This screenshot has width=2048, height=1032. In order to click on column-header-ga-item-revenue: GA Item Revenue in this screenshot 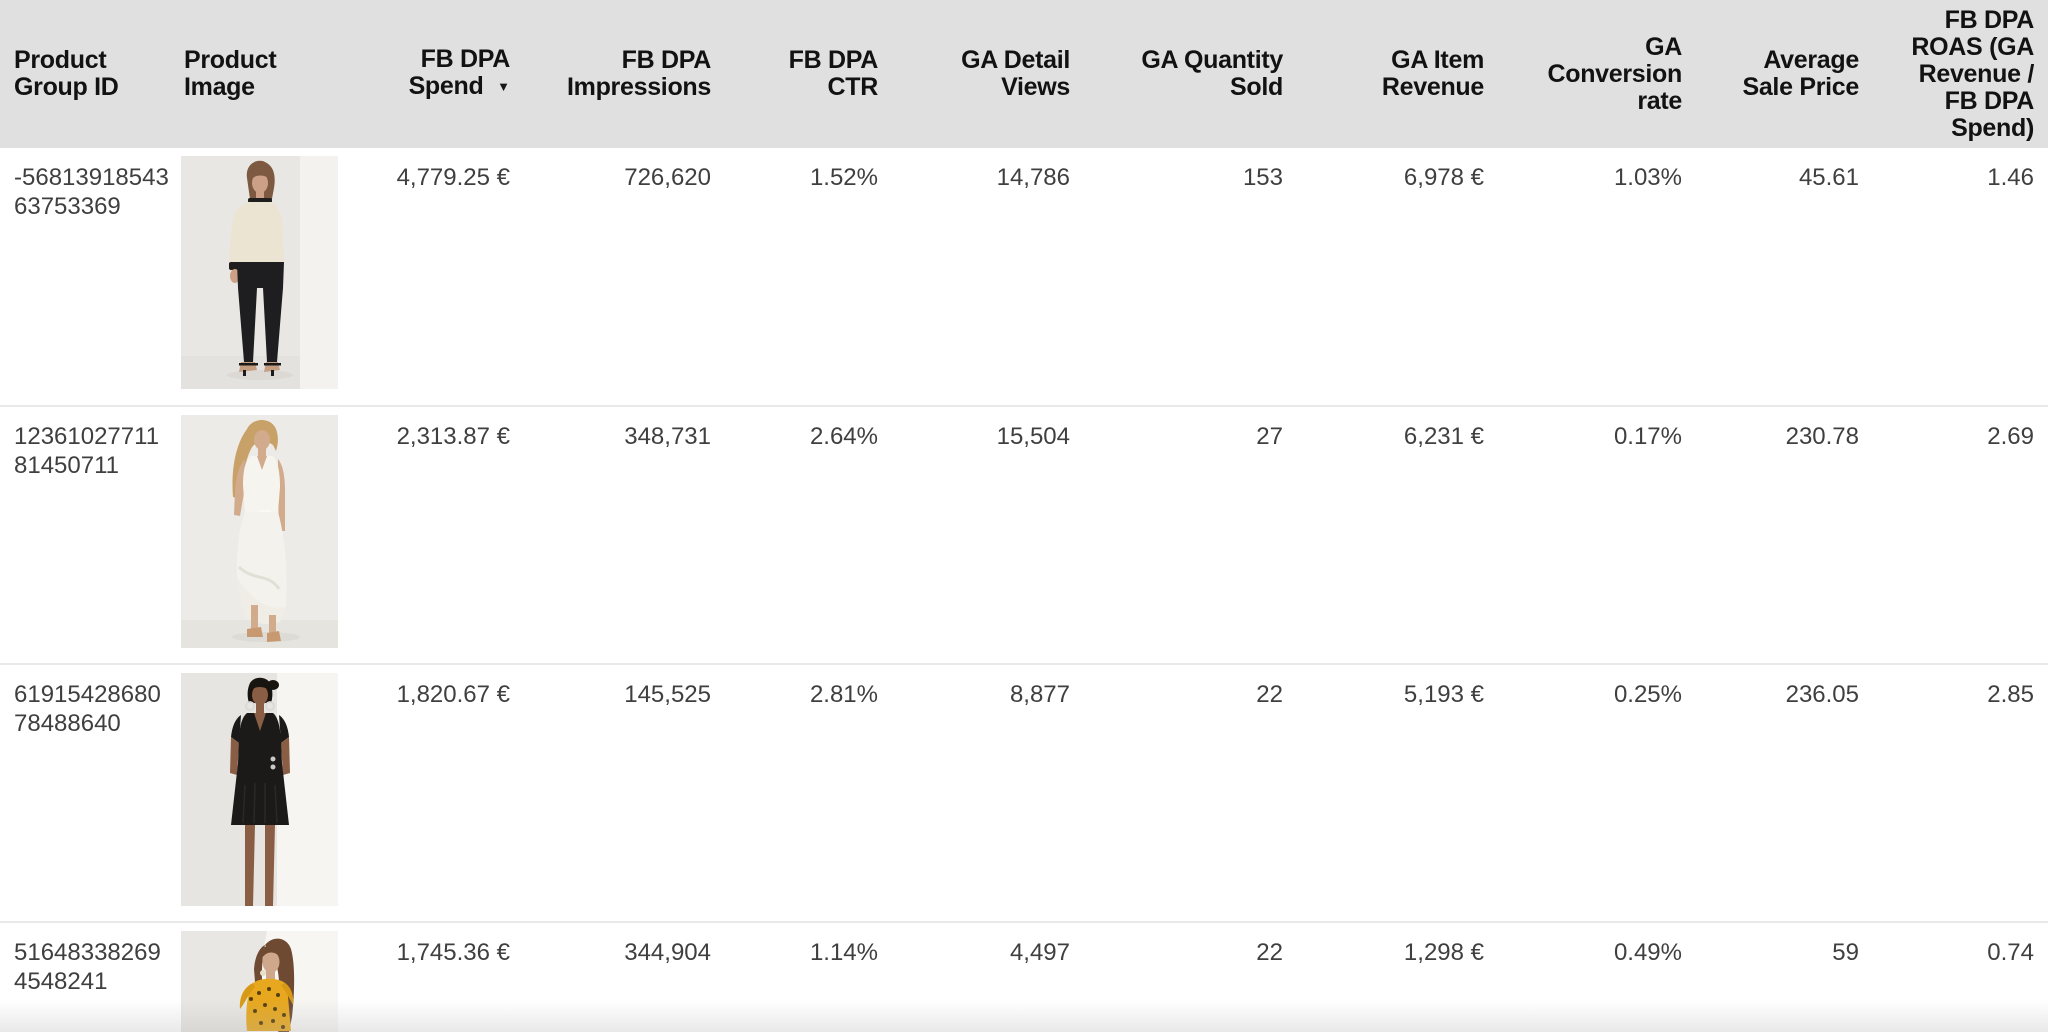, I will do `click(1397, 74)`.